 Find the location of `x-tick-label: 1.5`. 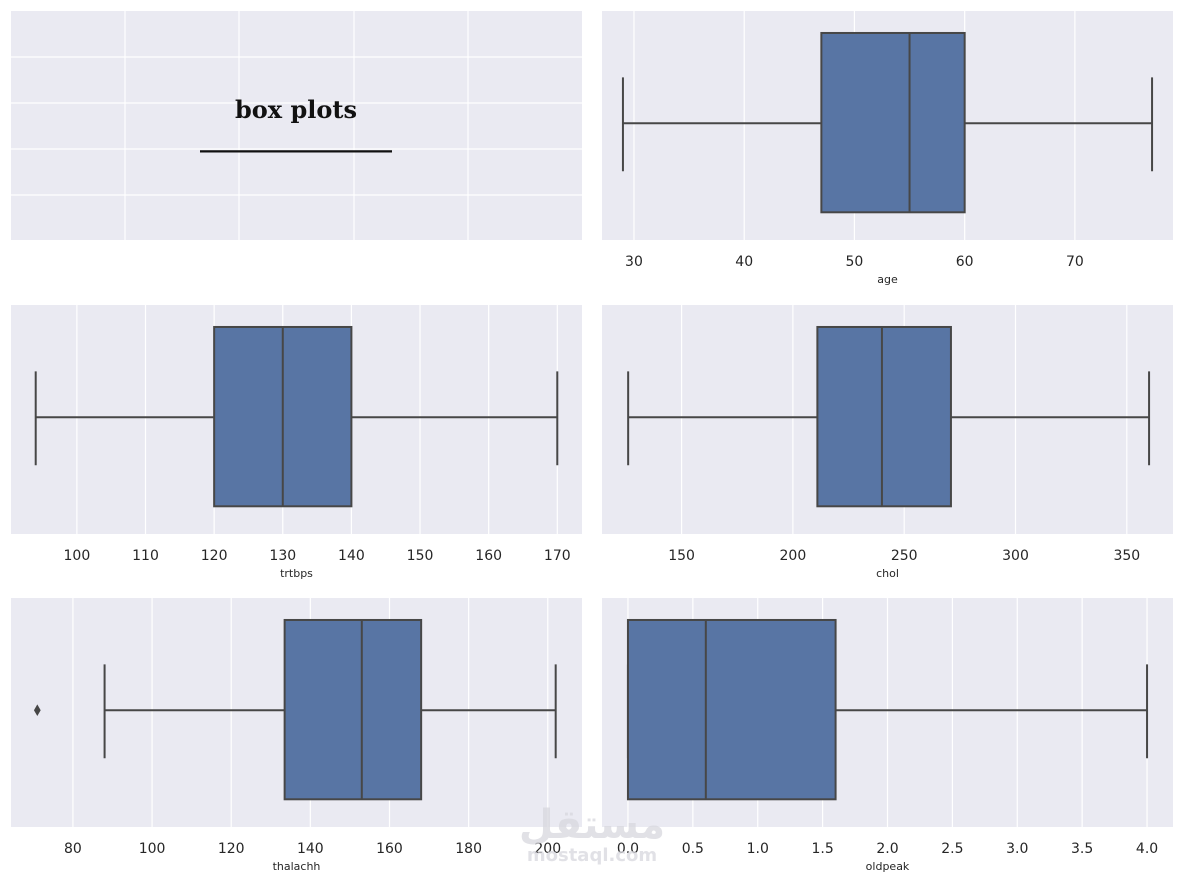

x-tick-label: 1.5 is located at coordinates (822, 849).